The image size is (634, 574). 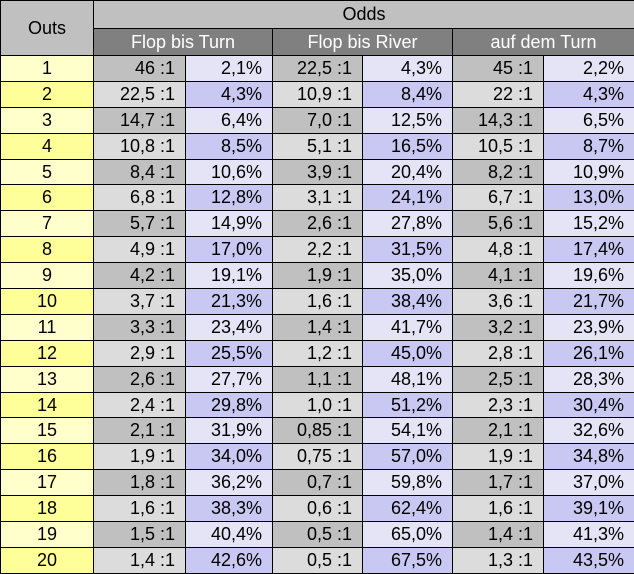 What do you see at coordinates (588, 224) in the screenshot?
I see `pct-cell: 15,2%` at bounding box center [588, 224].